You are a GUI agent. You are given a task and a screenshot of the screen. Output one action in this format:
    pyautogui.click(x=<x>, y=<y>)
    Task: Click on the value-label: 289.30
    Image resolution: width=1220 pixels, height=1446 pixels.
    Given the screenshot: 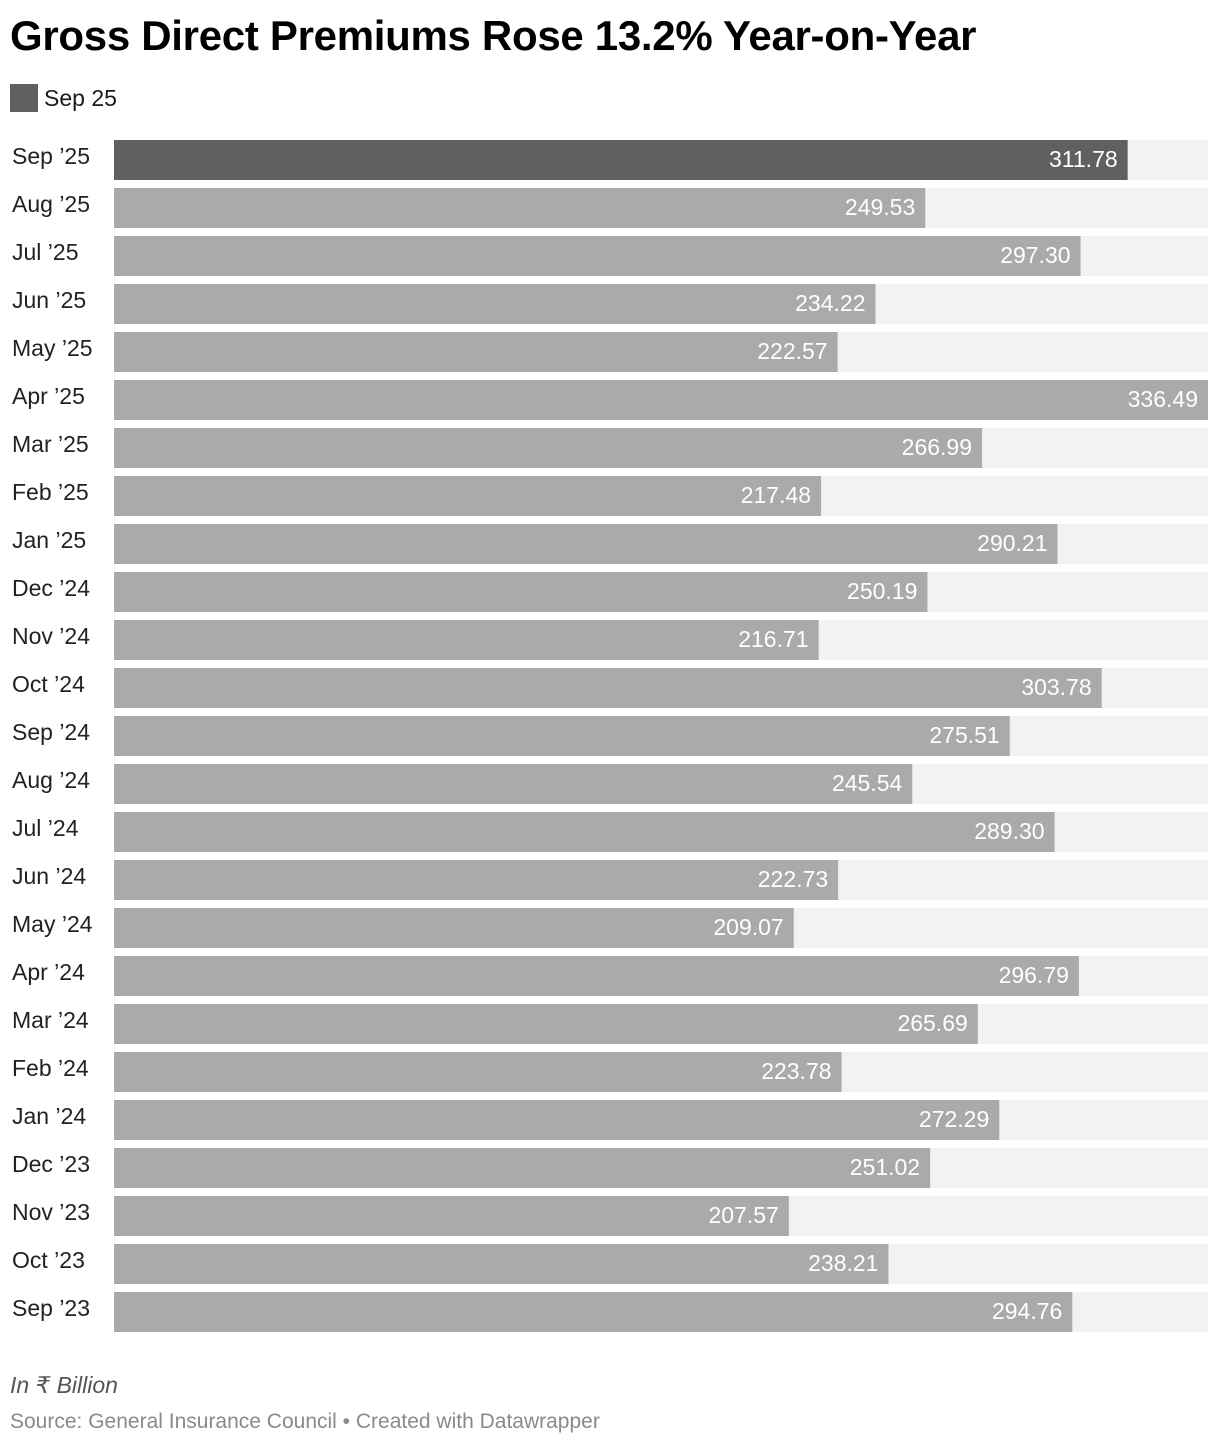 What is the action you would take?
    pyautogui.click(x=1009, y=831)
    